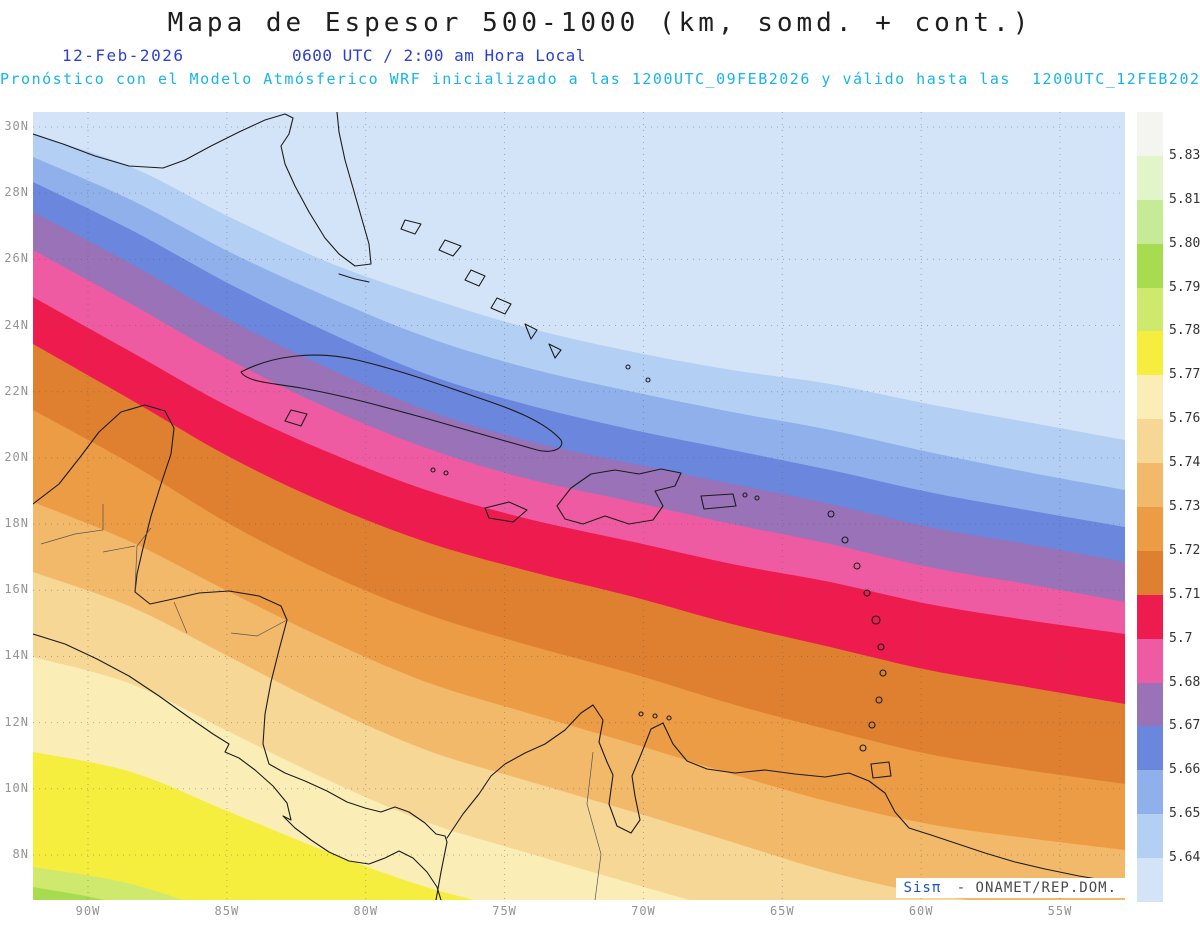 This screenshot has width=1200, height=927. Describe the element at coordinates (643, 911) in the screenshot. I see `lon-tick-label: 70W` at that location.